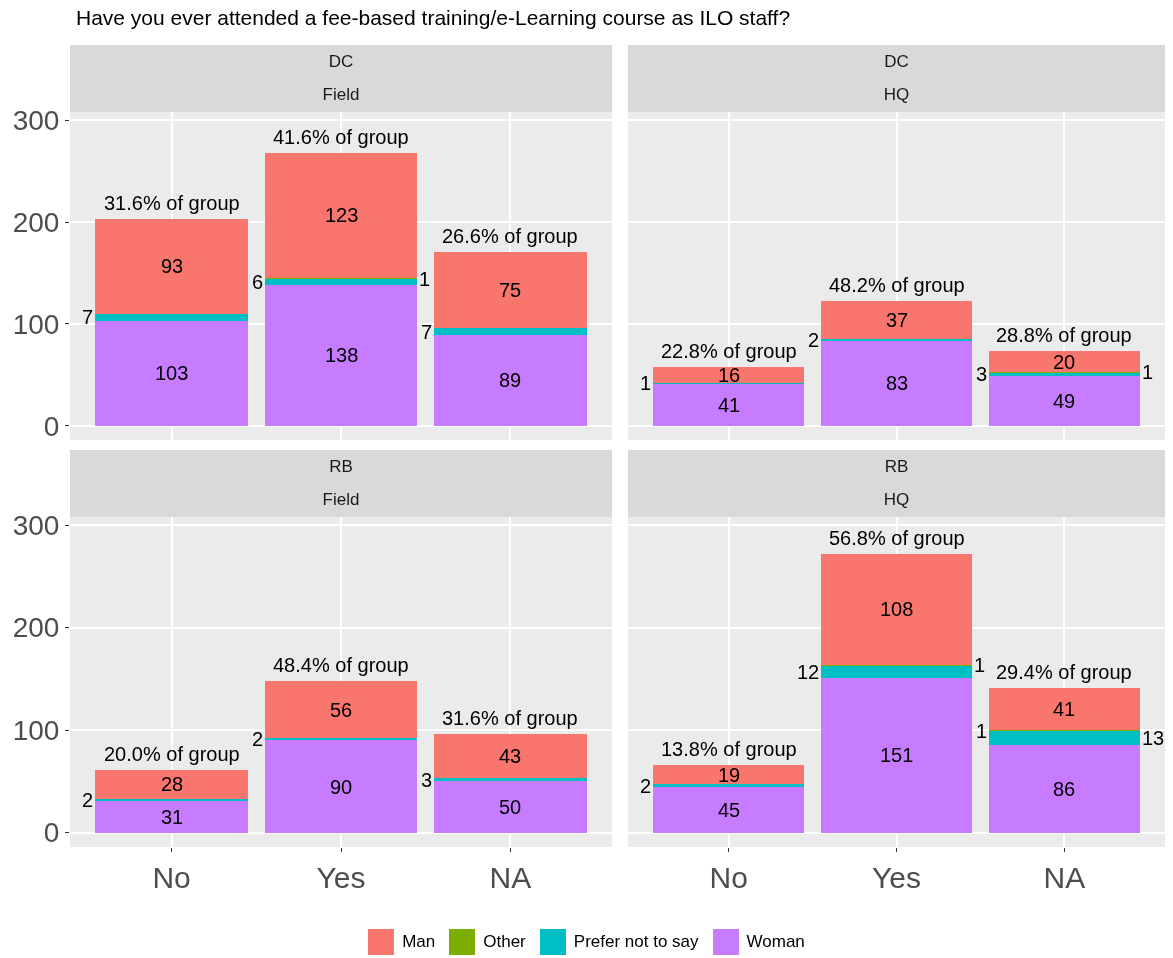 The width and height of the screenshot is (1173, 958). Describe the element at coordinates (172, 754) in the screenshot. I see `annotation: 20.0% of group` at that location.